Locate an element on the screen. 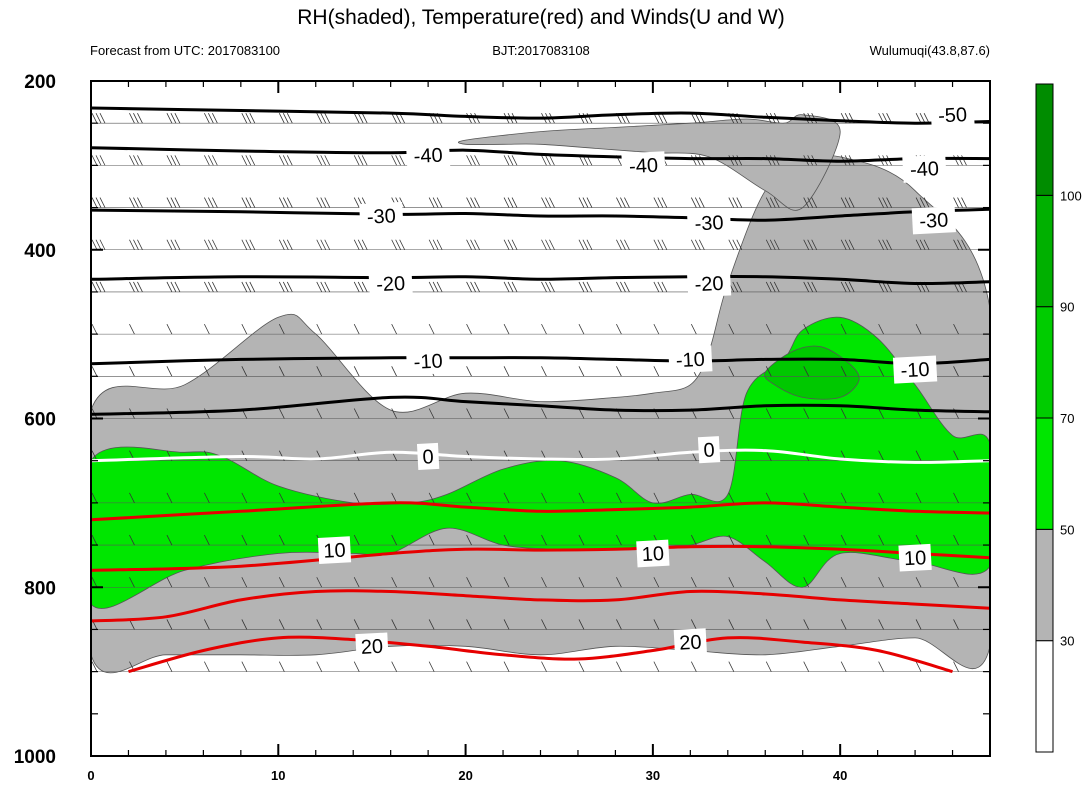  contour-label: -50 is located at coordinates (952, 114).